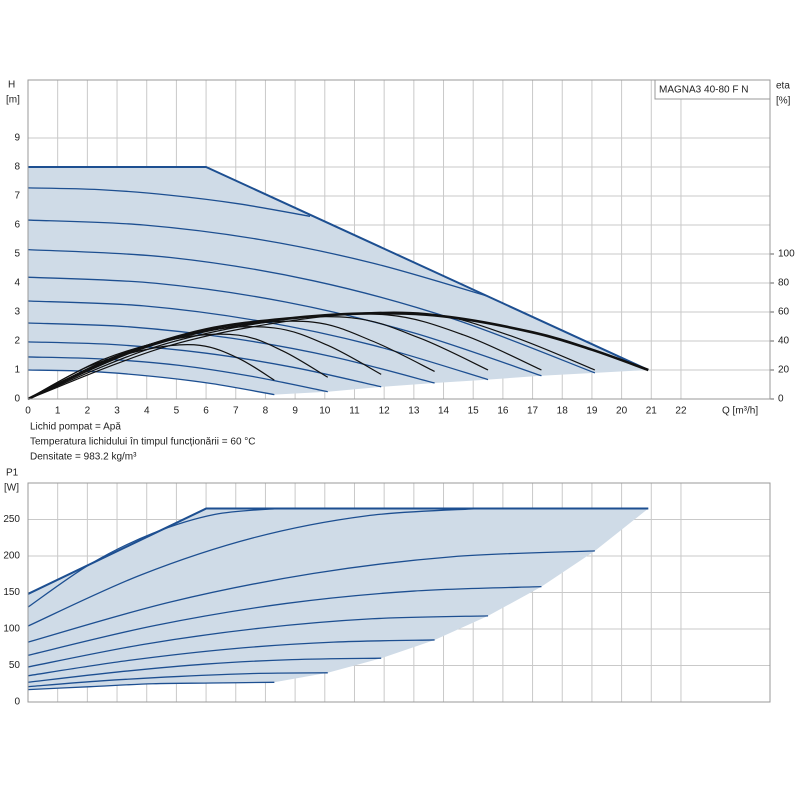 The width and height of the screenshot is (800, 800). Describe the element at coordinates (11, 519) in the screenshot. I see `y-tick-label: 250` at that location.